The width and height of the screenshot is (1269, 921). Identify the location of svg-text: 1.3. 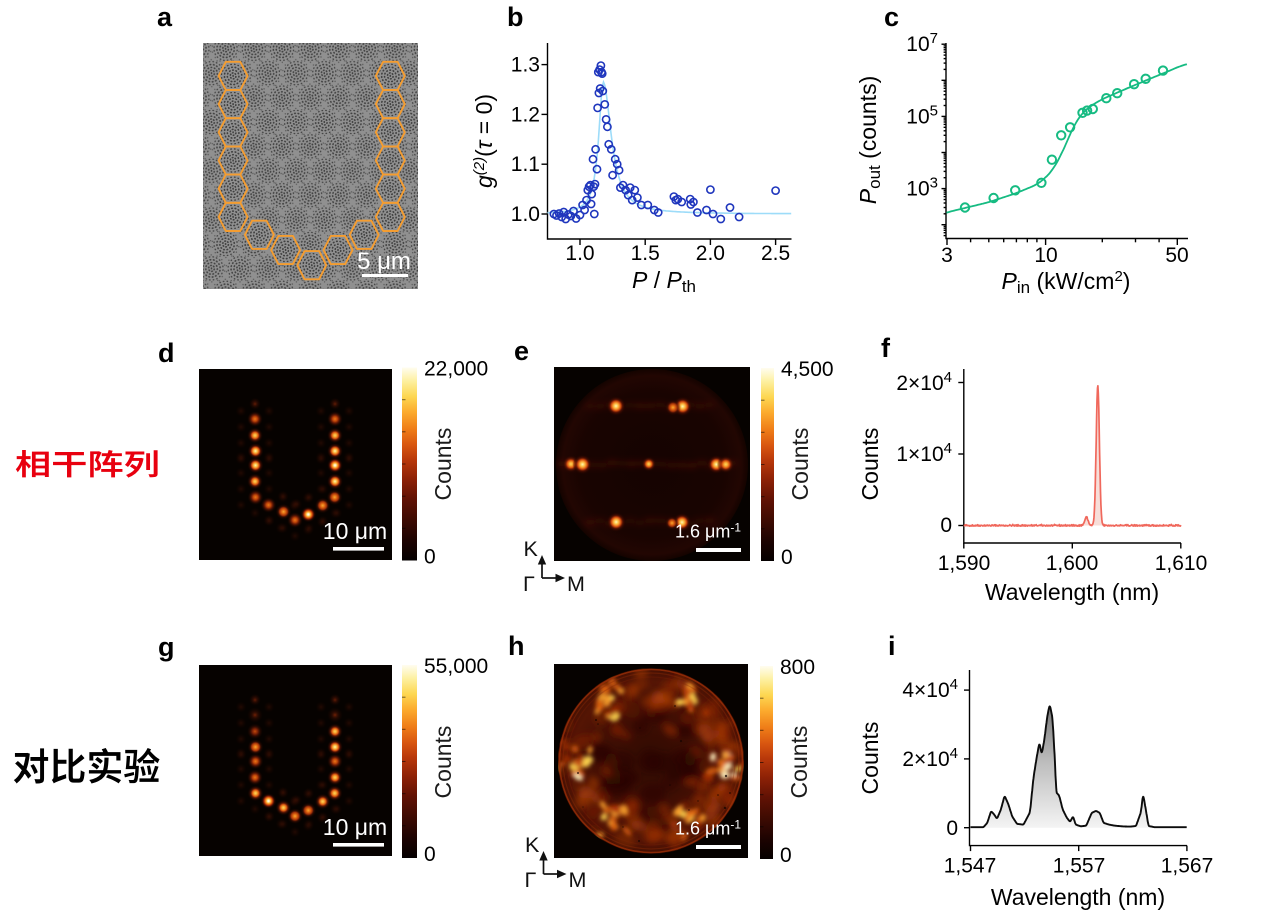
(525, 65).